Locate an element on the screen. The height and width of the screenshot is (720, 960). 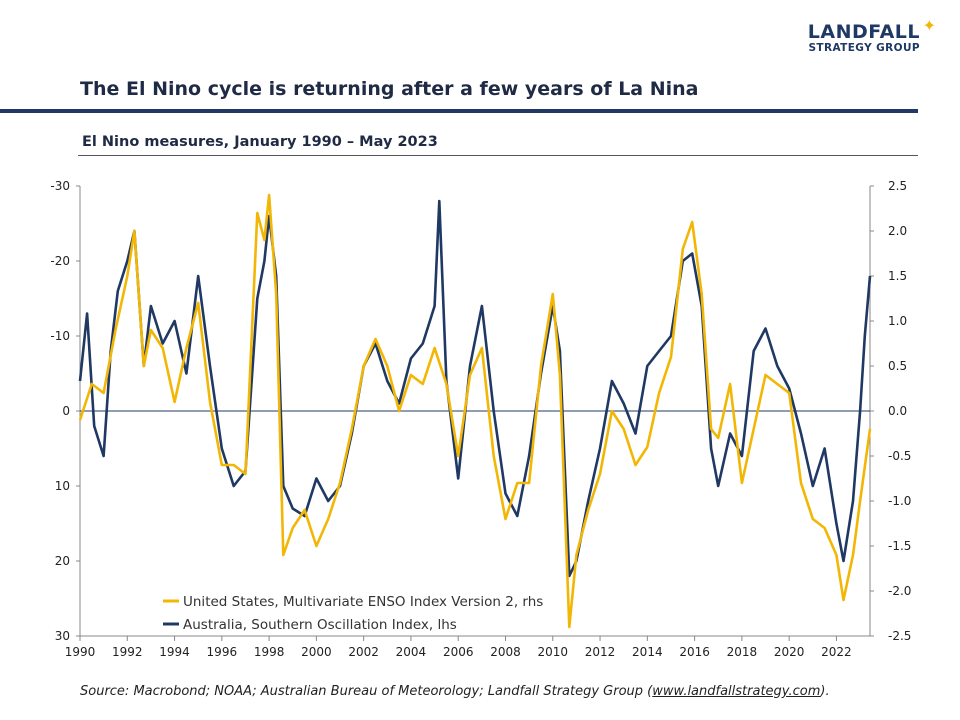
x-tick-label: 2020 is located at coordinates (789, 652).